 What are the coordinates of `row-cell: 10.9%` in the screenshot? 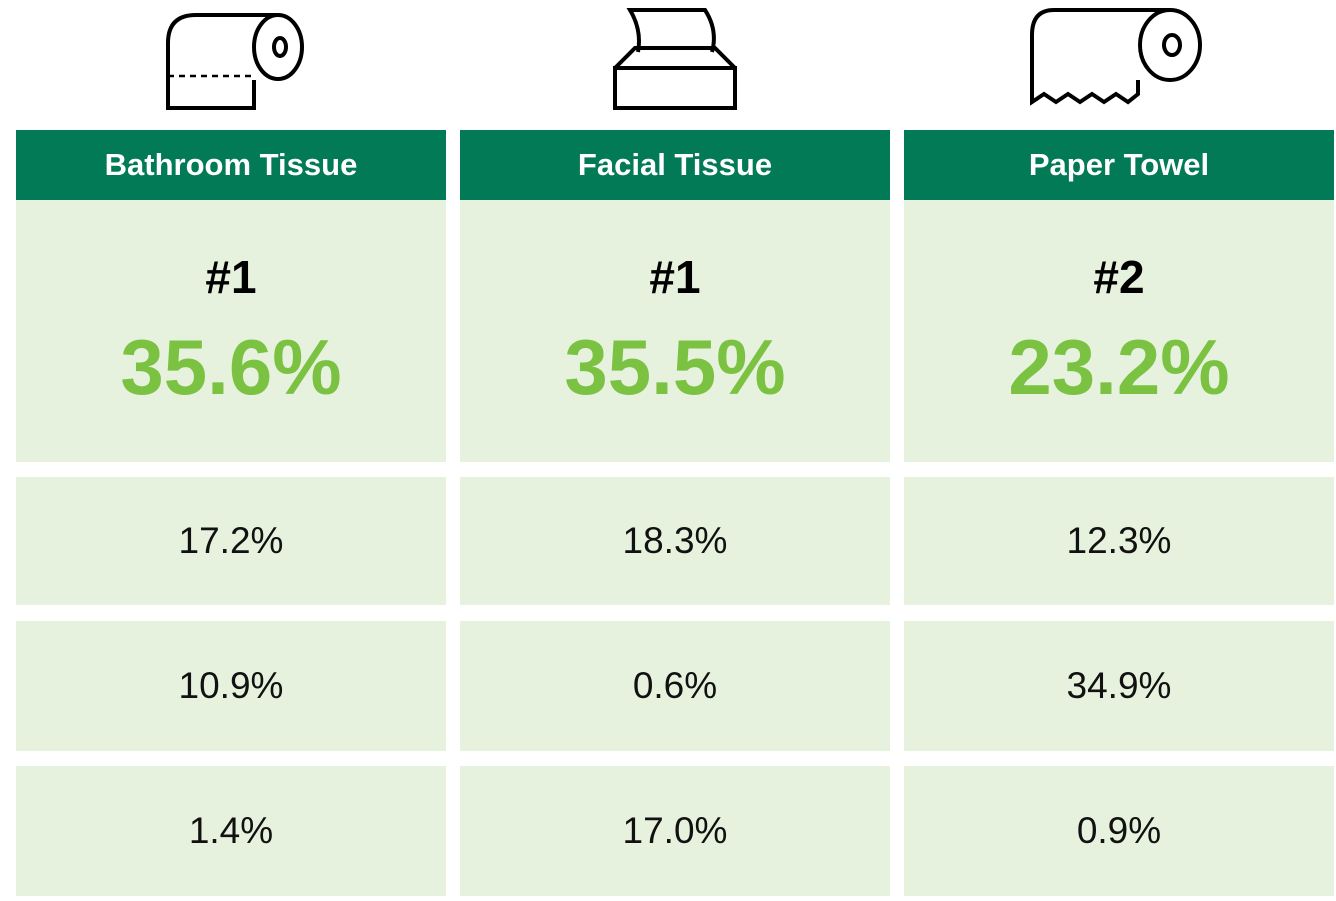 It's located at (231, 686).